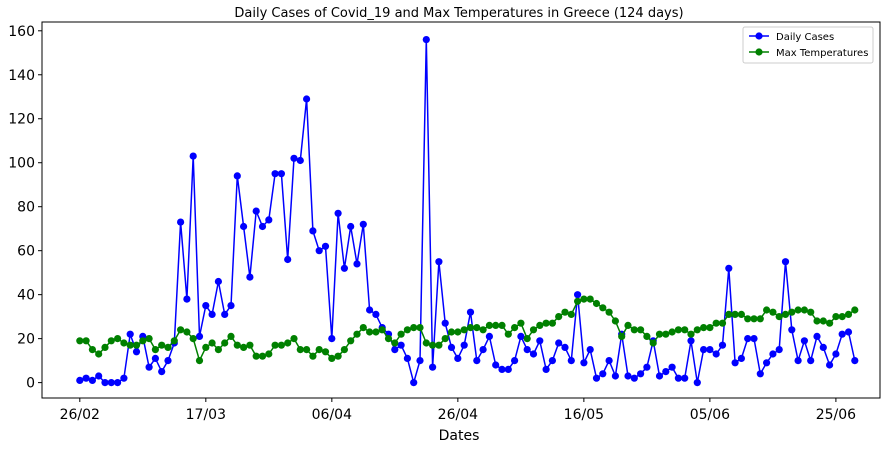 This screenshot has width=884, height=449. What do you see at coordinates (21, 76) in the screenshot?
I see `y-tick-label: 140` at bounding box center [21, 76].